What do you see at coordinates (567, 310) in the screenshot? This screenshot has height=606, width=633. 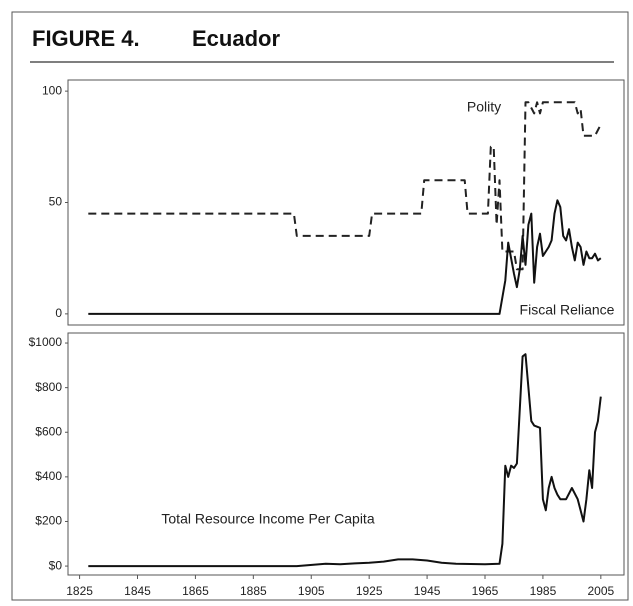 I see `series-label: Fiscal Reliance` at bounding box center [567, 310].